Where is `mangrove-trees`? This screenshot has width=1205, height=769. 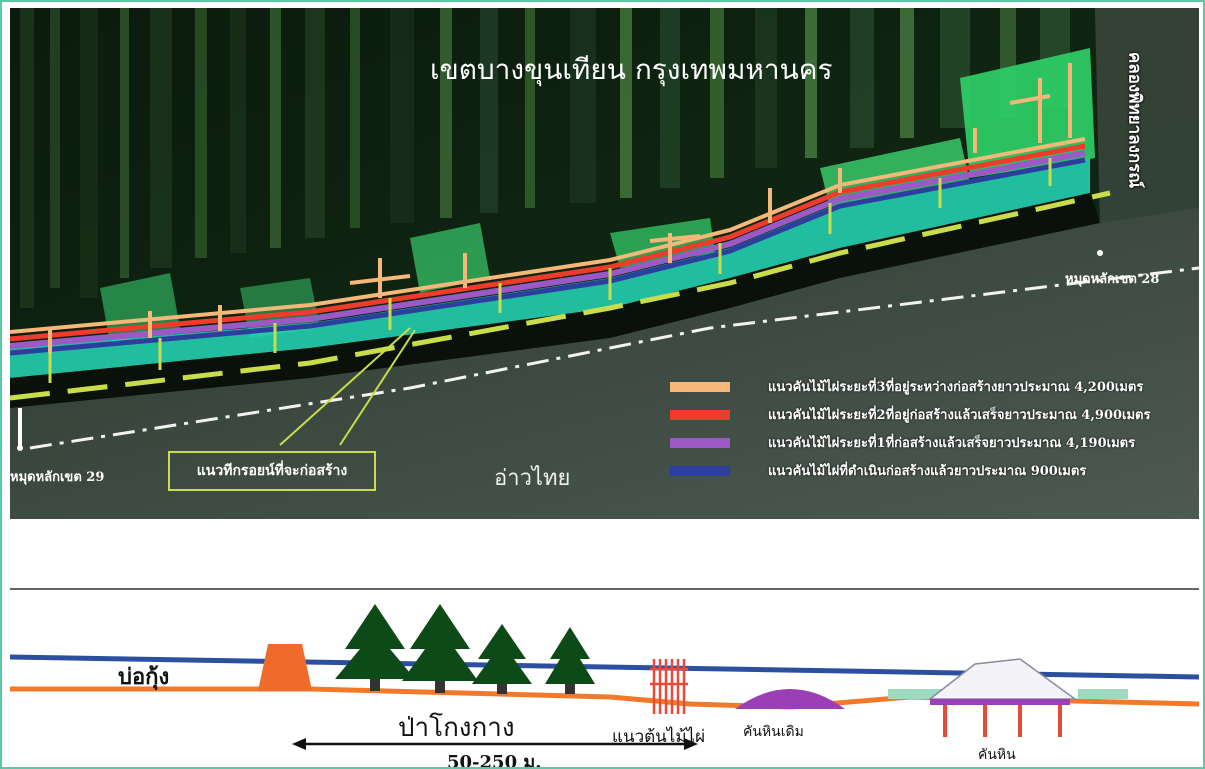 mangrove-trees is located at coordinates (465, 649).